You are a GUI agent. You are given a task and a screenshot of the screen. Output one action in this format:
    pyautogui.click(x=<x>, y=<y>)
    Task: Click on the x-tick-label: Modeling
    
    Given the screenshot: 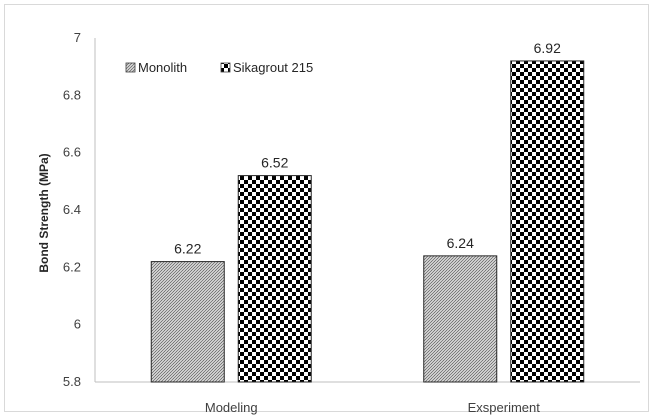 What is the action you would take?
    pyautogui.click(x=231, y=407)
    